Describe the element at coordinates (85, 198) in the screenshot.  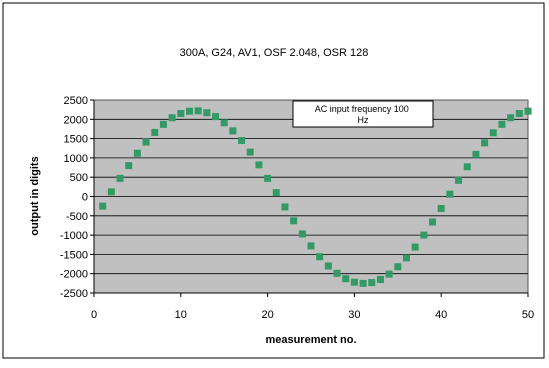
I see `y-tick-label: 0` at that location.